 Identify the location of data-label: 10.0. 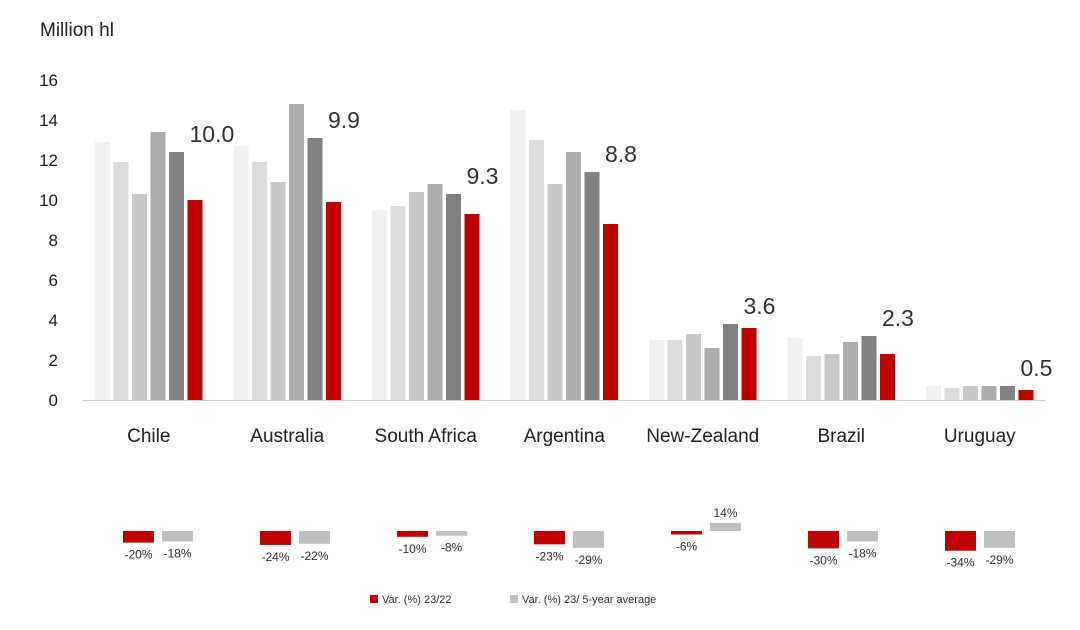
(212, 134).